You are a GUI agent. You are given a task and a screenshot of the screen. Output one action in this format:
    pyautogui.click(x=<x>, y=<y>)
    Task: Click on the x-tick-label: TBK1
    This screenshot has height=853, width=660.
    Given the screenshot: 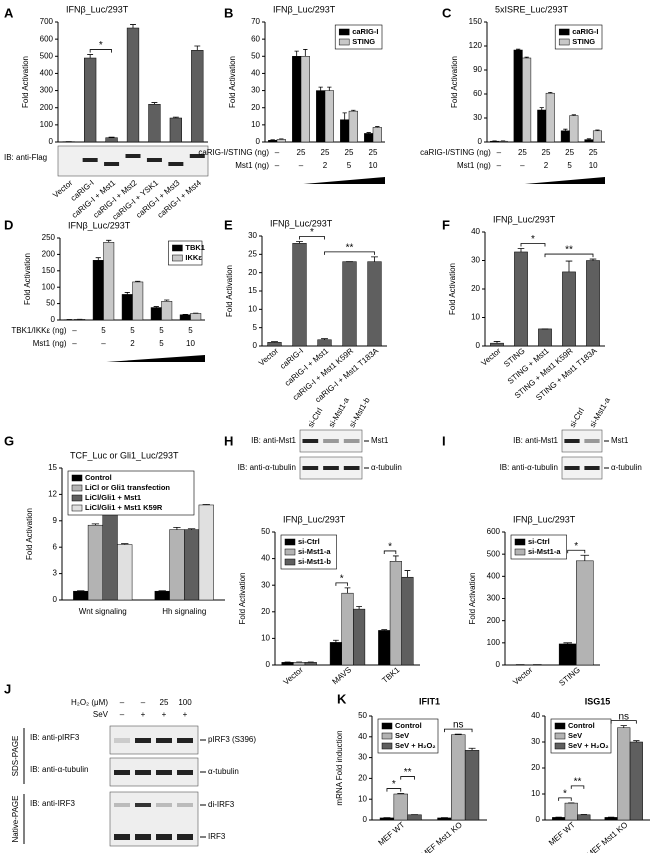 What is the action you would take?
    pyautogui.click(x=391, y=675)
    